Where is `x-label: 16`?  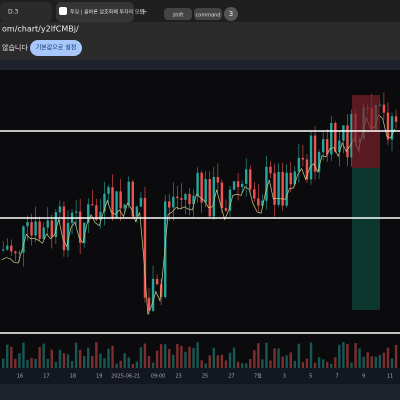
x-label: 16 is located at coordinates (20, 377).